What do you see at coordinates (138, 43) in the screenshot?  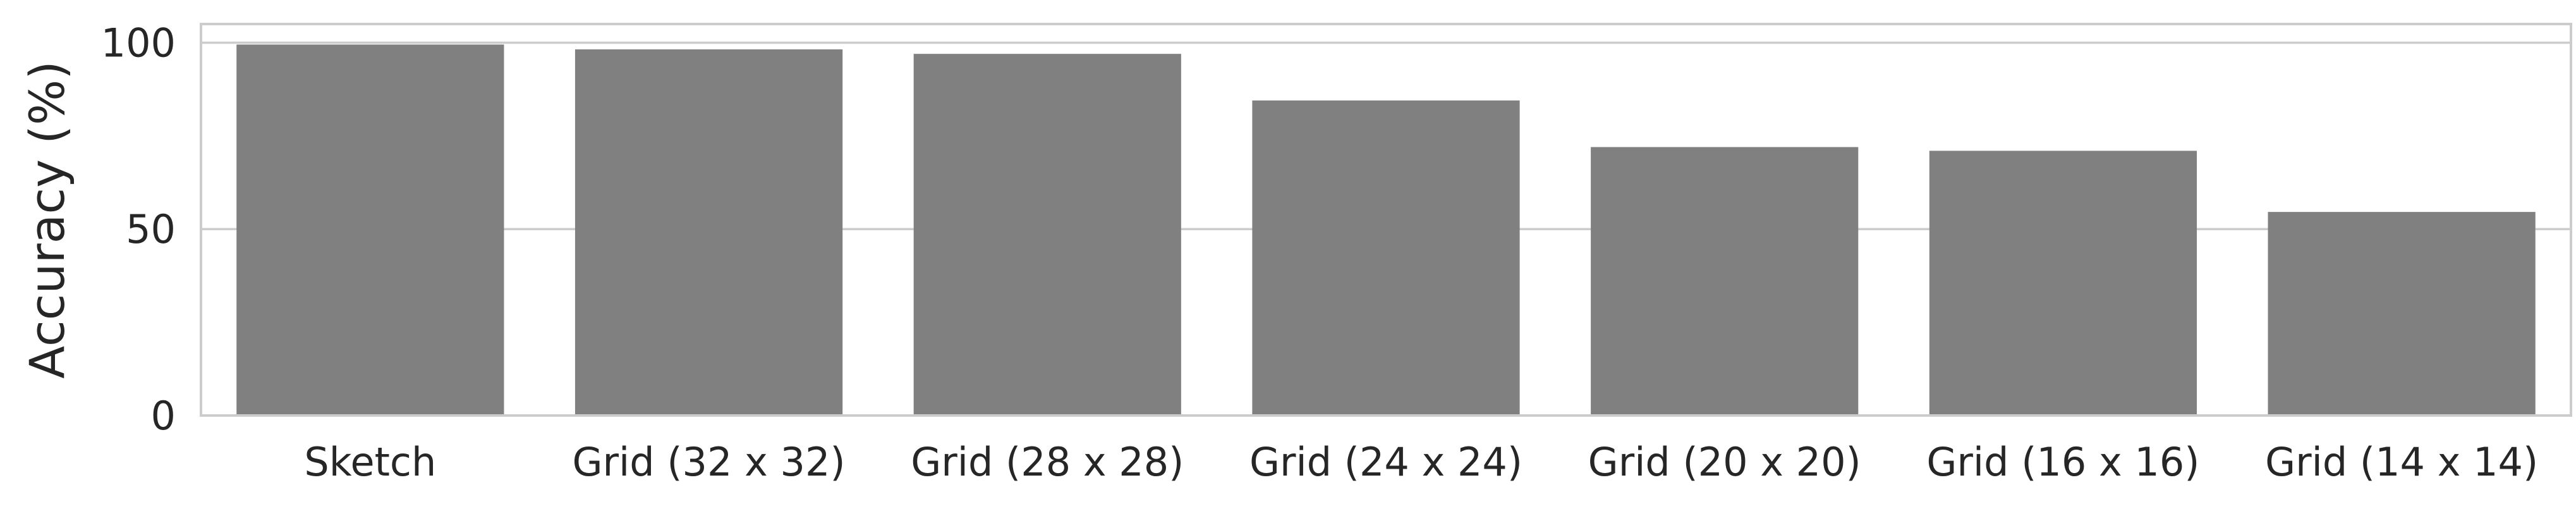 I see `y-tick-label-100: 100` at bounding box center [138, 43].